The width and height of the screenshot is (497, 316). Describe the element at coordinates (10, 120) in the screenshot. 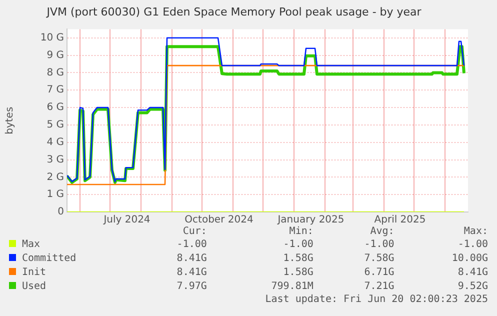

I see `y-axis-title: bytes` at that location.